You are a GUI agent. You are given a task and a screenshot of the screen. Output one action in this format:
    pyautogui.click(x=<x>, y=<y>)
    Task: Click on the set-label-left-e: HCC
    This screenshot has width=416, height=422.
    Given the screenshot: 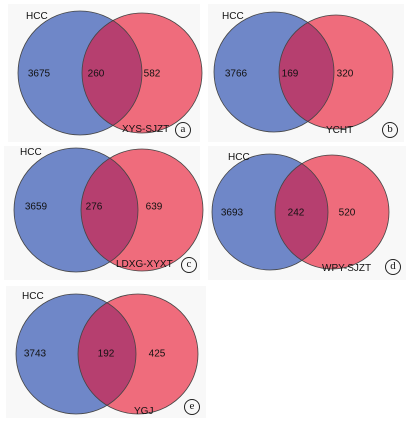 What is the action you would take?
    pyautogui.click(x=33, y=296)
    